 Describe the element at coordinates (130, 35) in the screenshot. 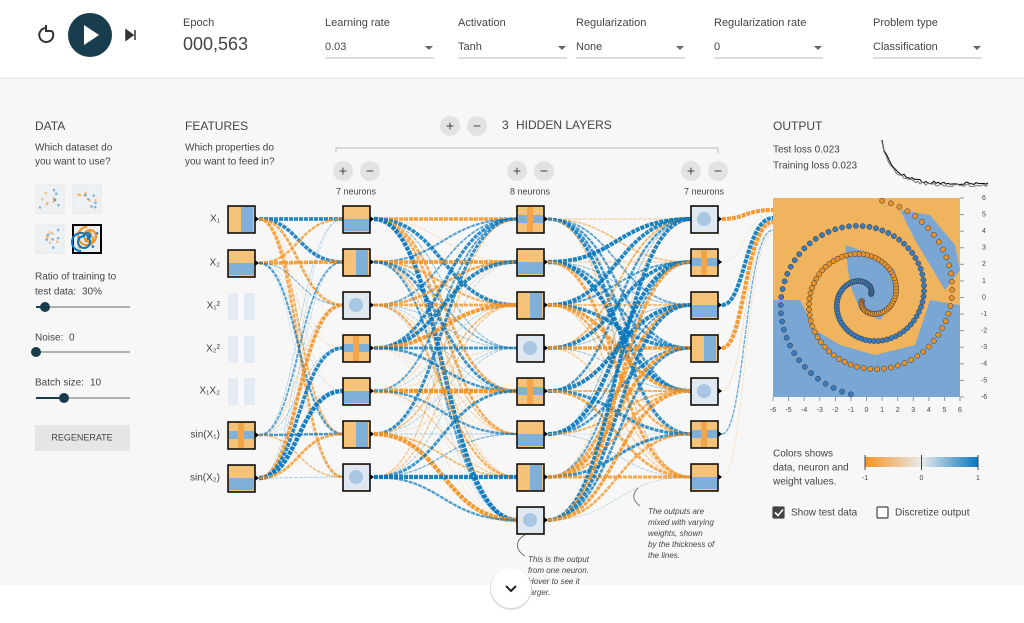

I see `step-button` at that location.